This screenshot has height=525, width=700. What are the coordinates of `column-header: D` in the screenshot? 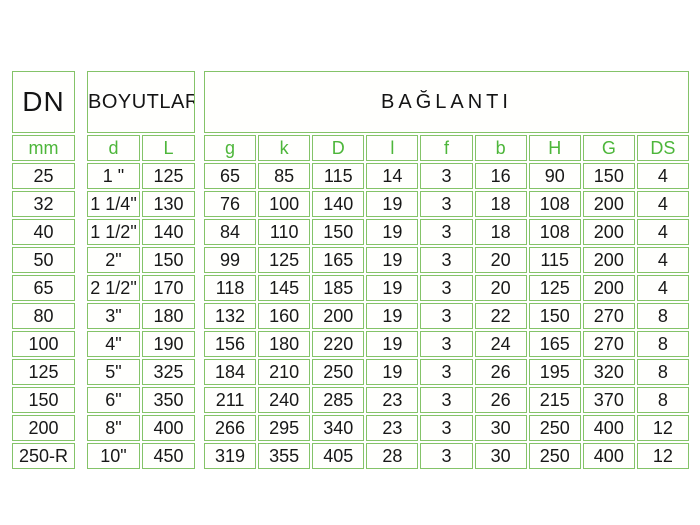 It's located at (338, 148).